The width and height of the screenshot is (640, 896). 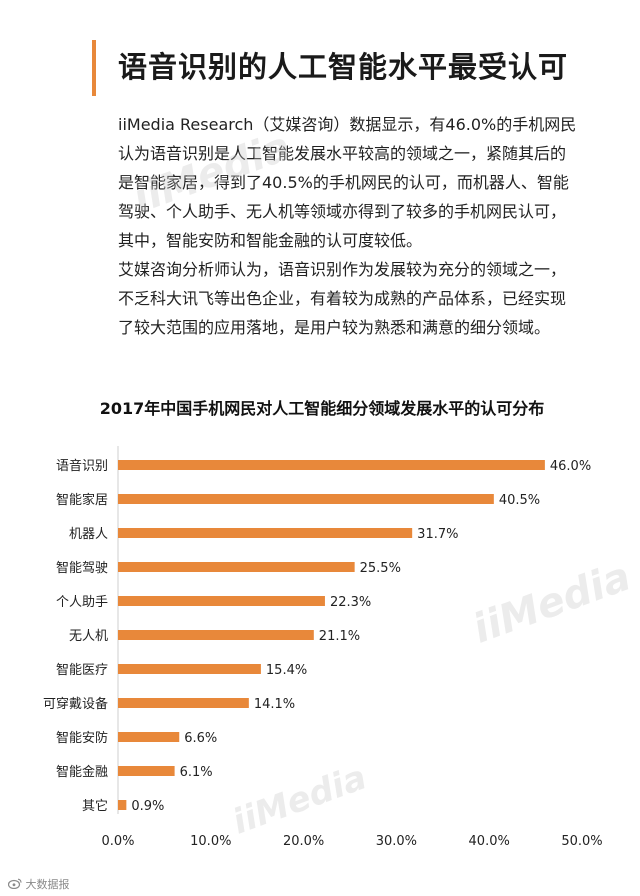 I want to click on category-label: 智能家居, so click(x=82, y=500).